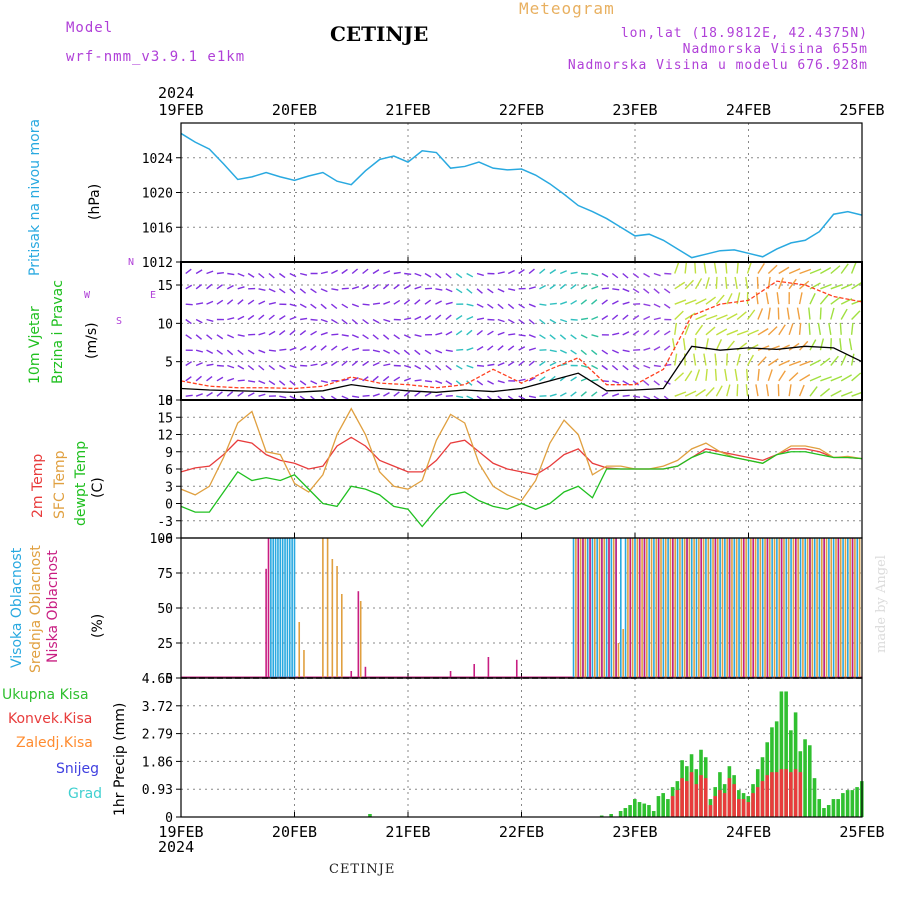 This screenshot has width=900, height=900. What do you see at coordinates (157, 679) in the screenshot?
I see `y-tick-label: 4.65` at bounding box center [157, 679].